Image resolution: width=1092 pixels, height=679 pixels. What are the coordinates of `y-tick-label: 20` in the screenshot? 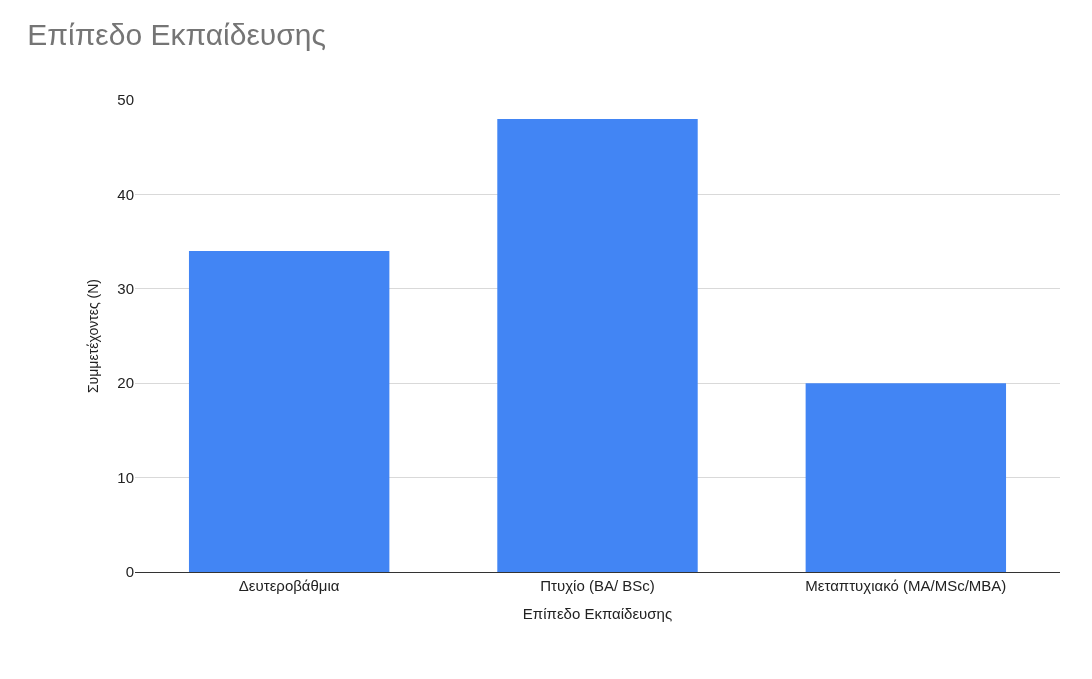 It's located at (125, 383).